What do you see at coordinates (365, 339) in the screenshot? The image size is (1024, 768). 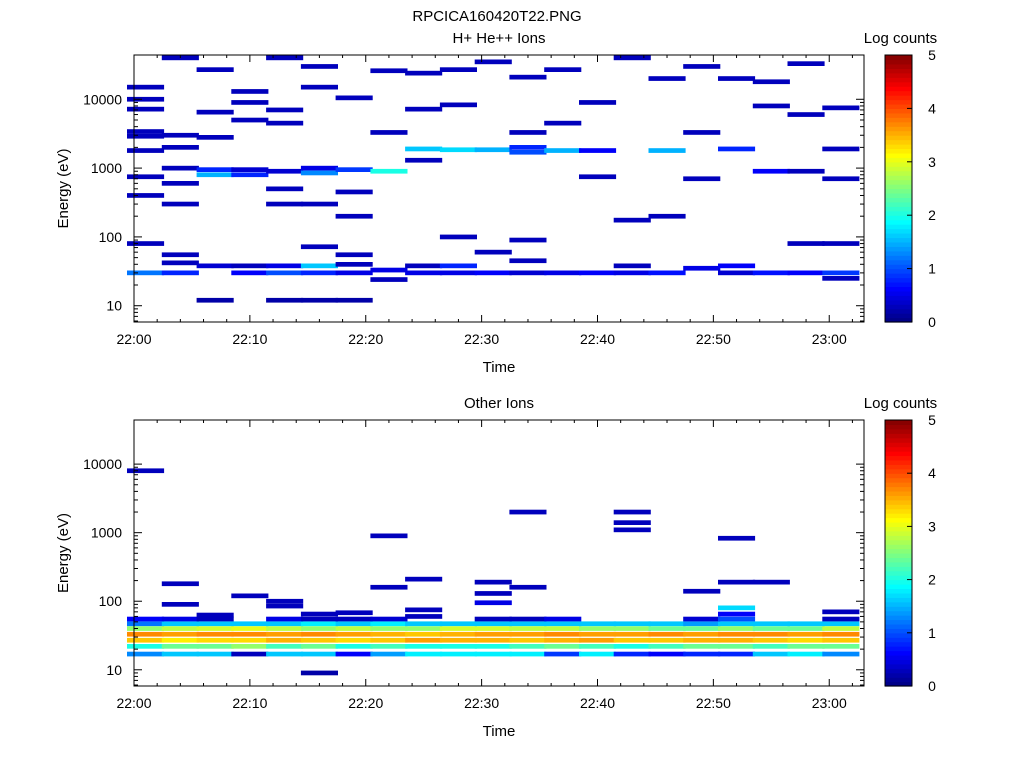 I see `x-tick-label: 22:20` at bounding box center [365, 339].